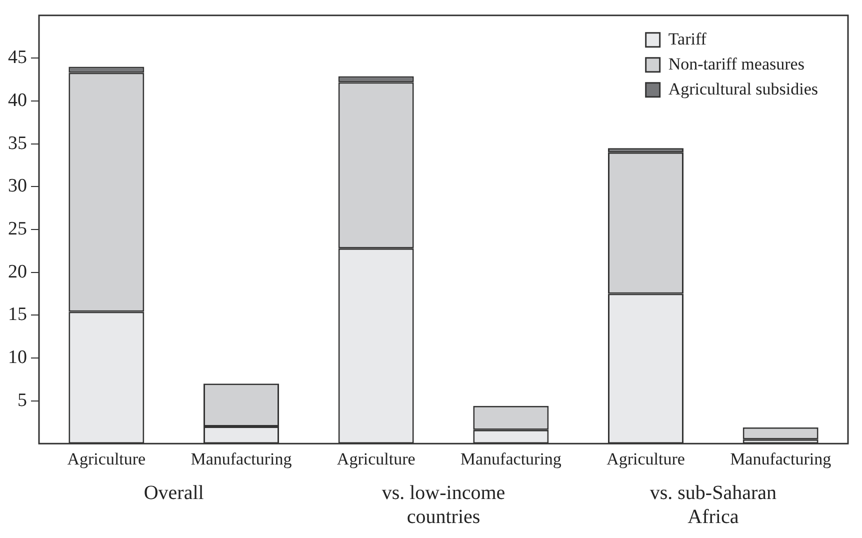 The image size is (862, 538). What do you see at coordinates (743, 88) in the screenshot?
I see `legend-label: Agricultural subsidies` at bounding box center [743, 88].